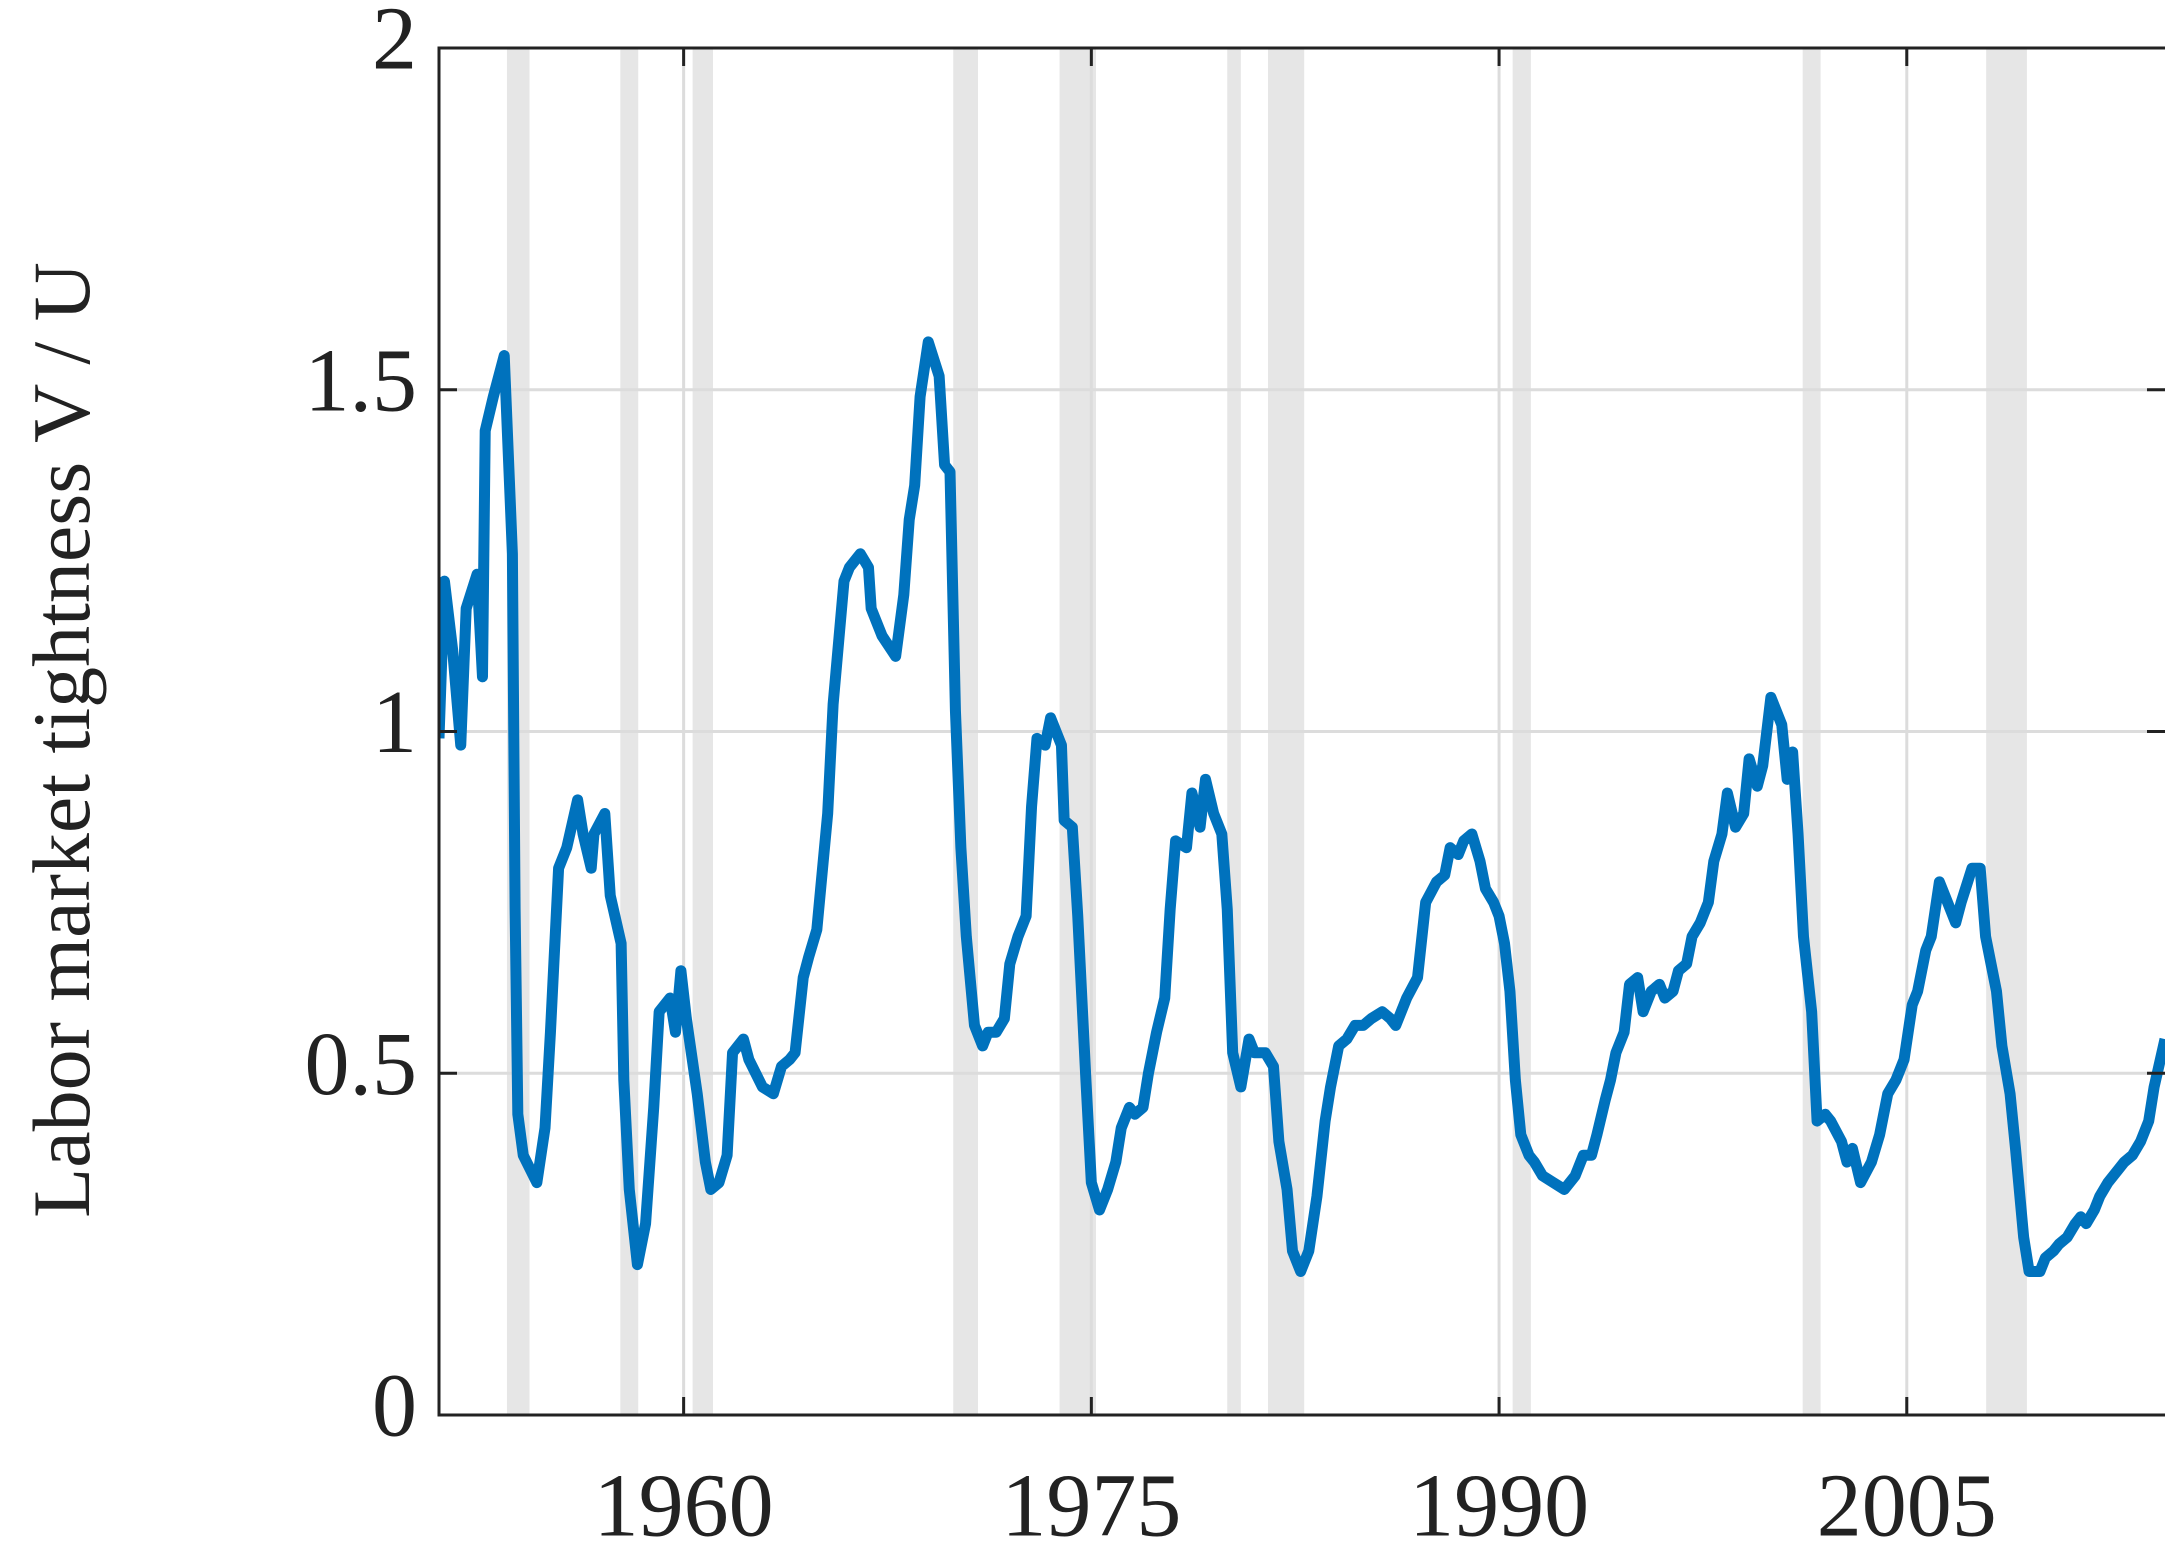  Describe the element at coordinates (361, 1064) in the screenshot. I see `y-tick-label: 0.5` at that location.